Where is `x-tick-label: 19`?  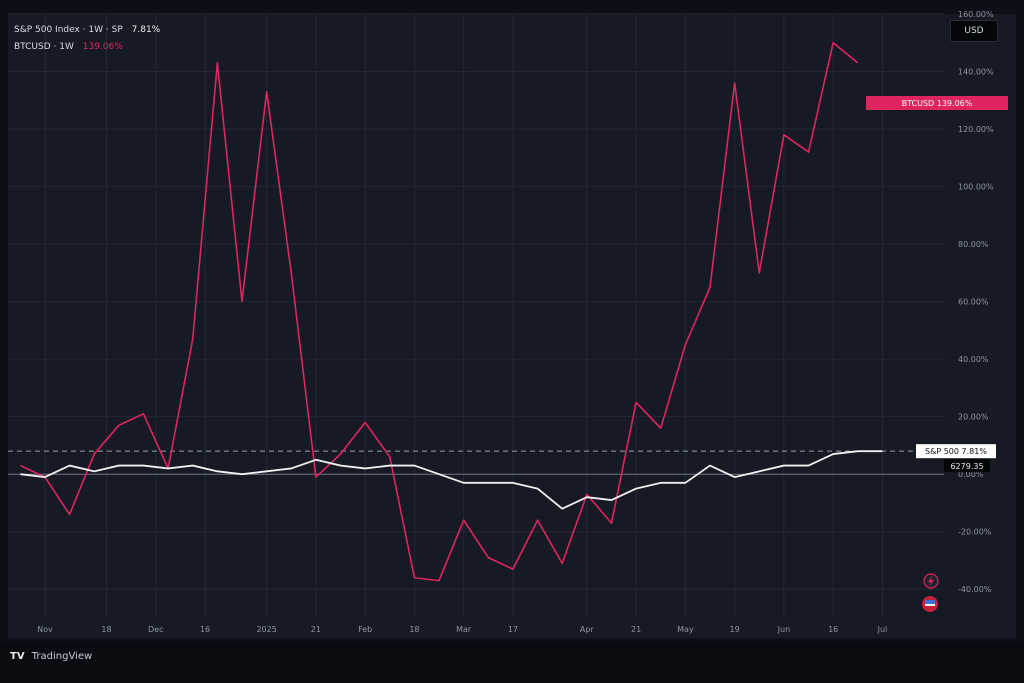 x-tick-label: 19 is located at coordinates (735, 629).